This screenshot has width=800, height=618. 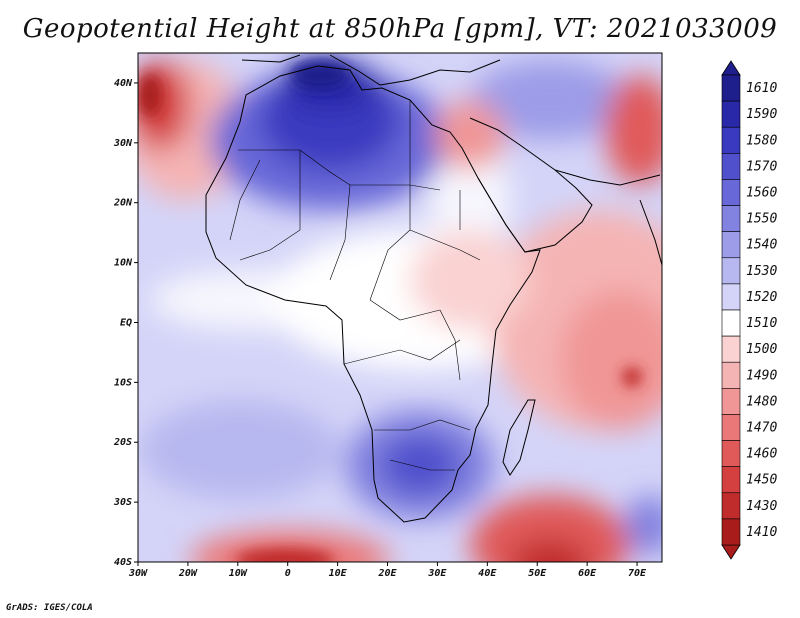 I want to click on colorbar-label: 1580, so click(x=761, y=140).